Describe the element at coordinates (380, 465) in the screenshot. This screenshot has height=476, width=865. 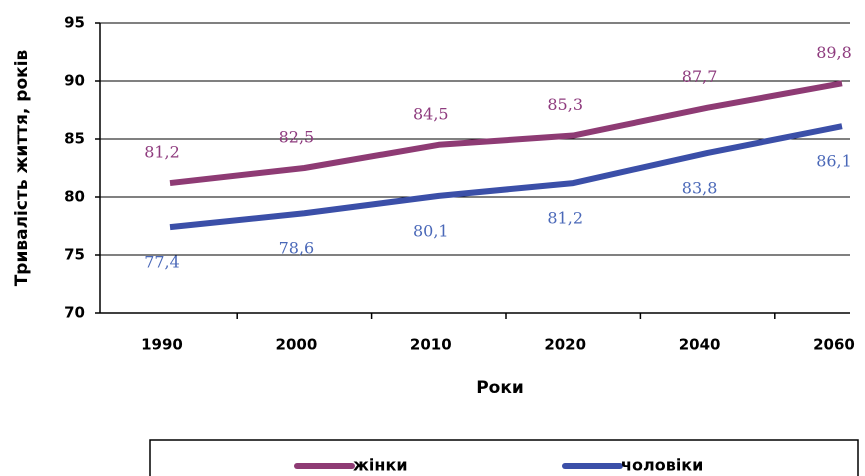
I see `legend-label: жінки` at that location.